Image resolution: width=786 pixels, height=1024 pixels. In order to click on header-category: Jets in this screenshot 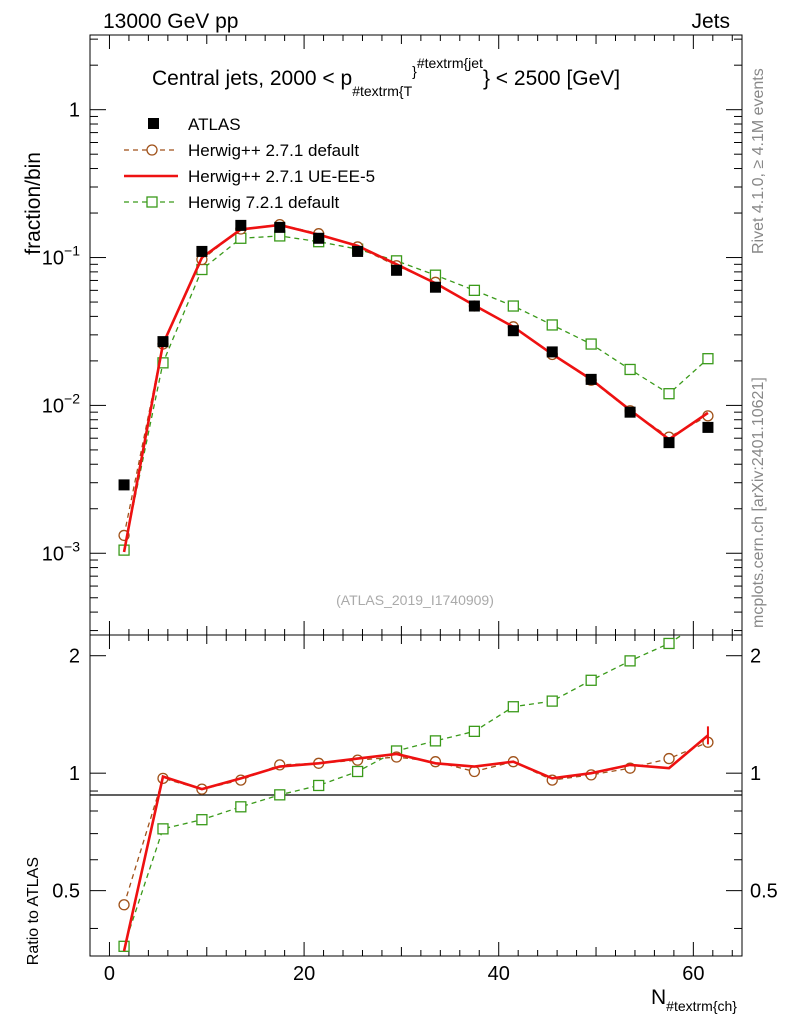, I will do `click(710, 21)`.